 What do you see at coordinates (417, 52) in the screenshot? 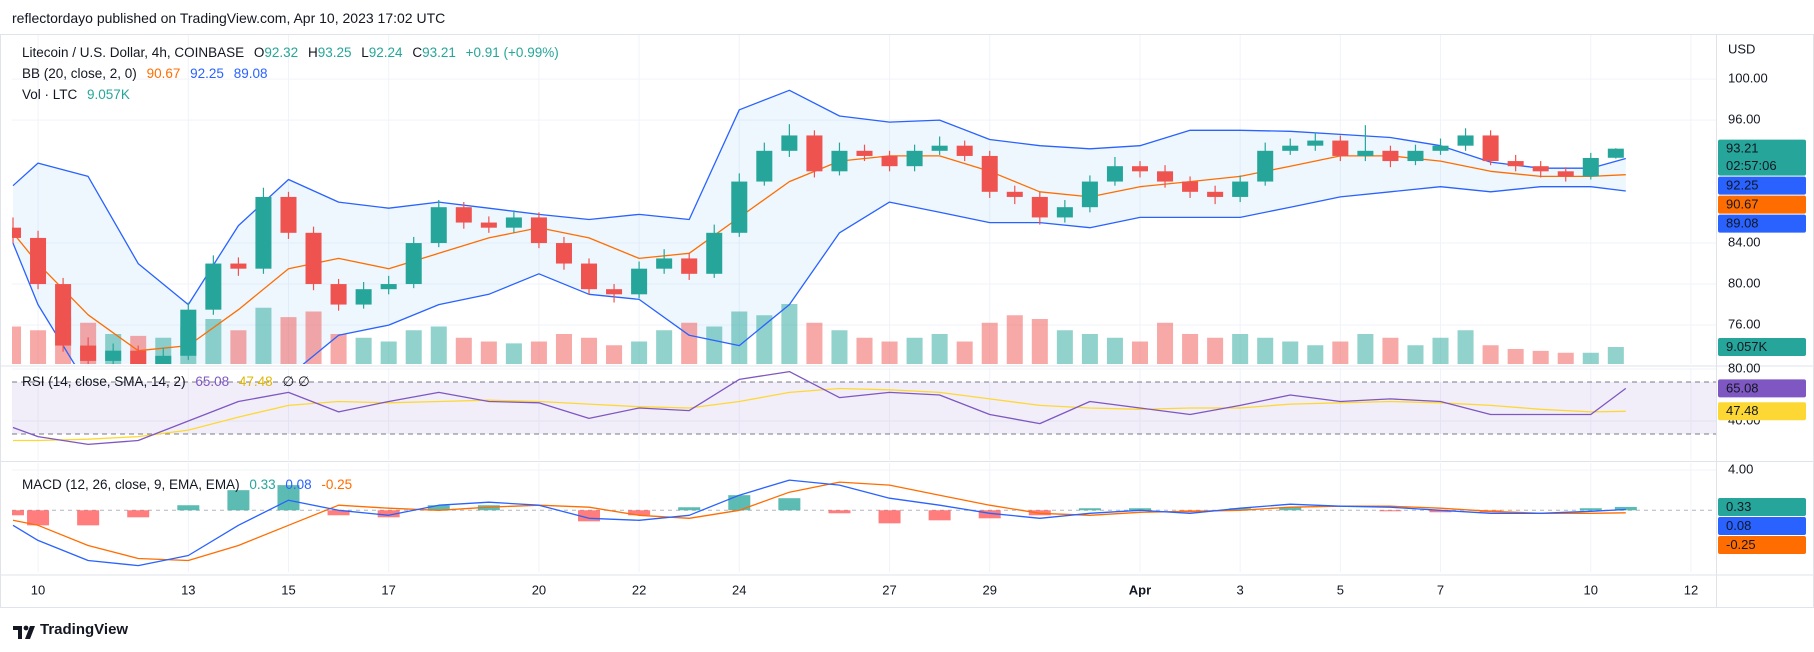
I see `ohlc-key: C` at bounding box center [417, 52].